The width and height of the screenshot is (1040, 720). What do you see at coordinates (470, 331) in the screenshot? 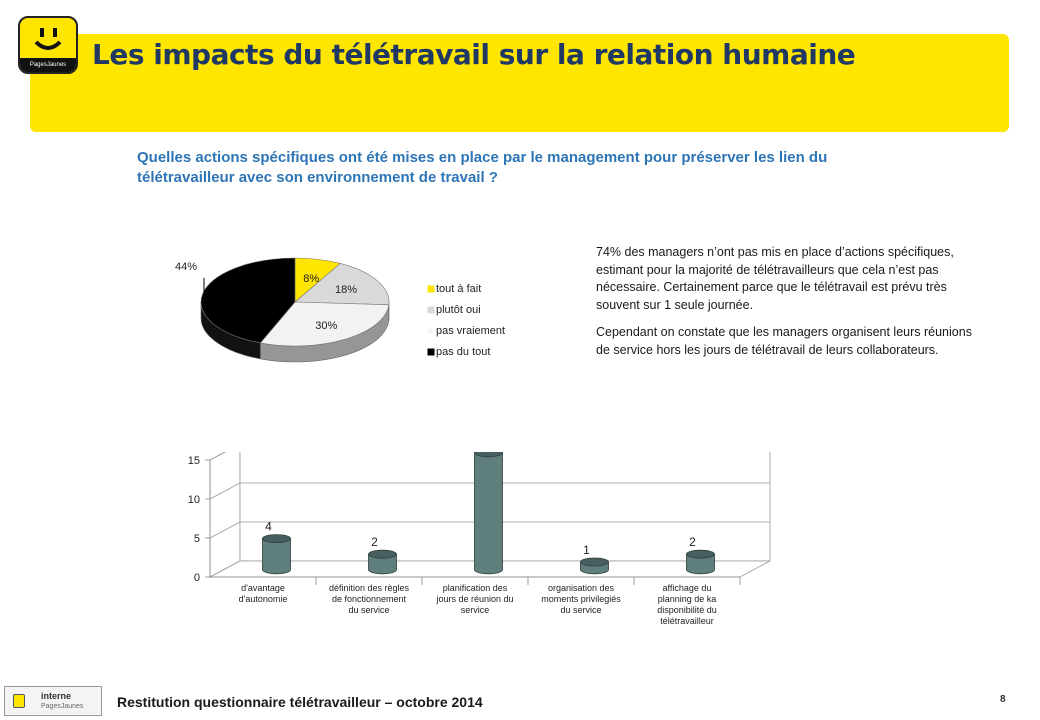
I see `legend-label-2: pas vraiement` at bounding box center [470, 331].